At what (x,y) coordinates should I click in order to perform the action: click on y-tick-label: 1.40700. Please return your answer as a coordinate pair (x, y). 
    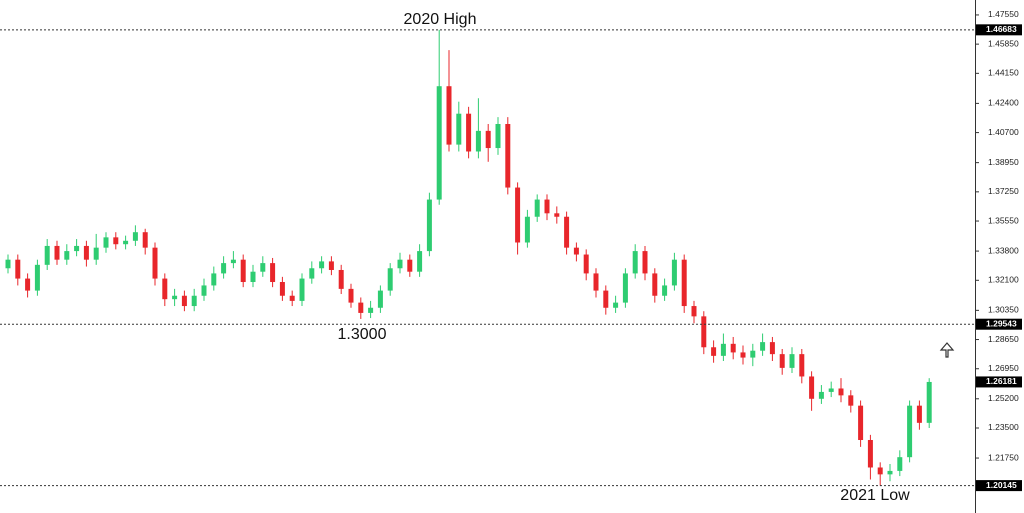
    Looking at the image, I should click on (1003, 132).